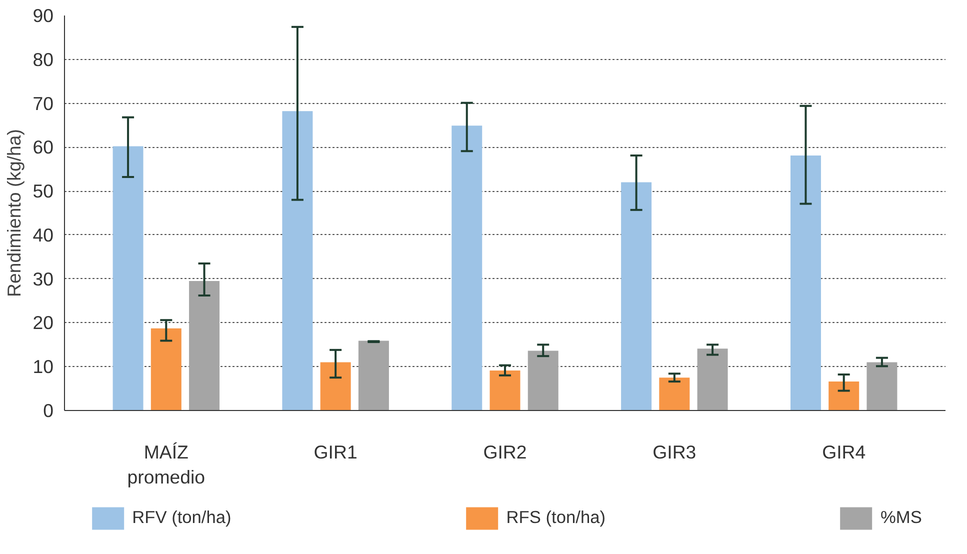 The image size is (967, 554). I want to click on x-tick-label: GIR1, so click(336, 452).